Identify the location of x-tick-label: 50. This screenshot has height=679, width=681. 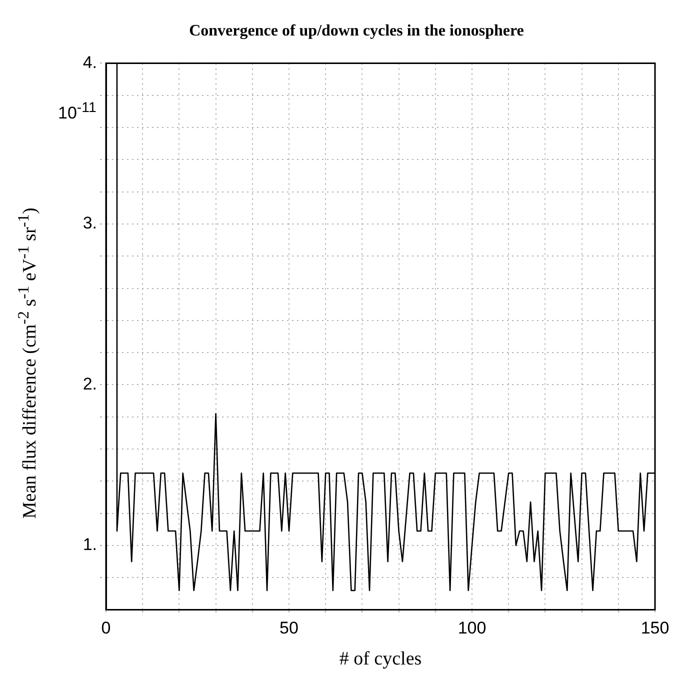
(289, 628).